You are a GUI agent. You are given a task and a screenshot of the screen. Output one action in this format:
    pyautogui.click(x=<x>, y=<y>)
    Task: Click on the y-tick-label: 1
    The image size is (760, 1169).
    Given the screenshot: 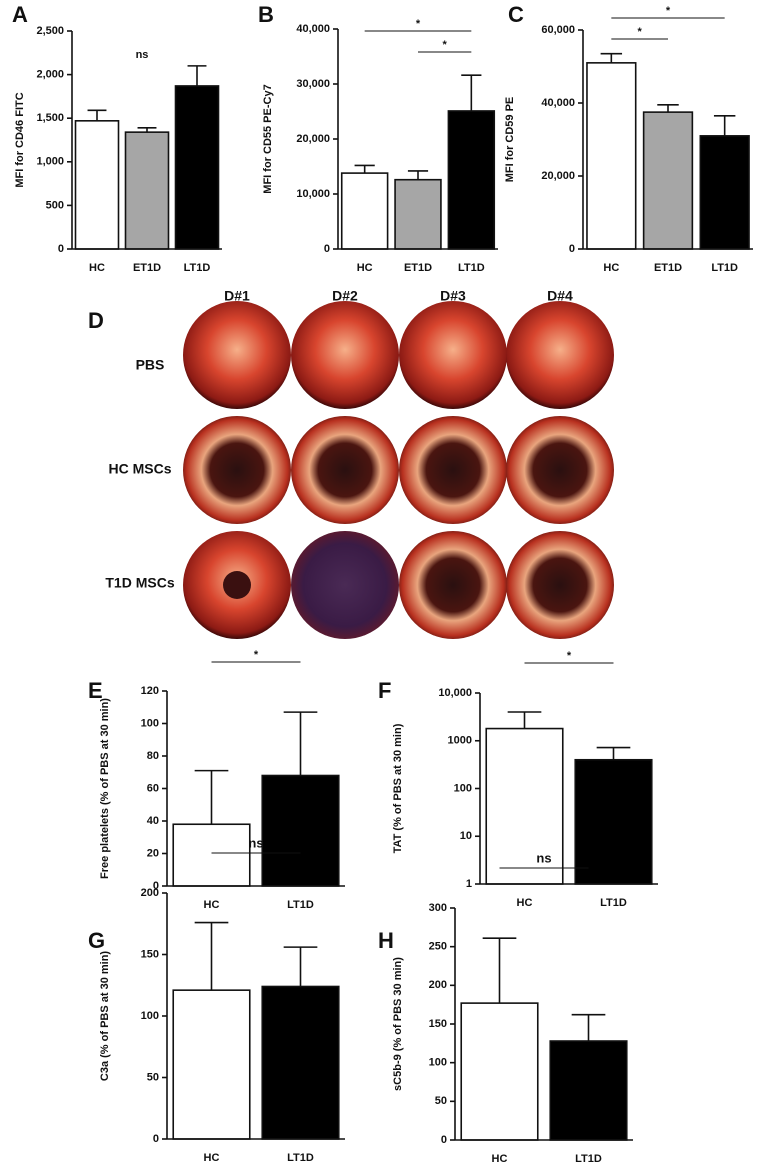 What is the action you would take?
    pyautogui.click(x=469, y=884)
    